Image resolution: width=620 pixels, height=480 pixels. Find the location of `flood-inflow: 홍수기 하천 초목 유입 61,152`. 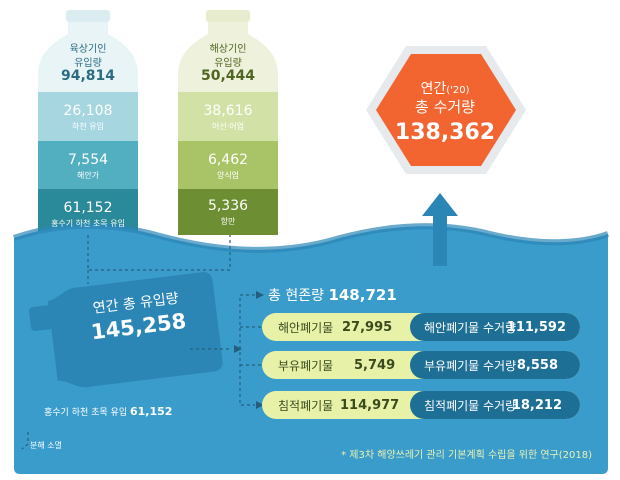

flood-inflow: 홍수기 하천 초목 유입 61,152 is located at coordinates (108, 411).